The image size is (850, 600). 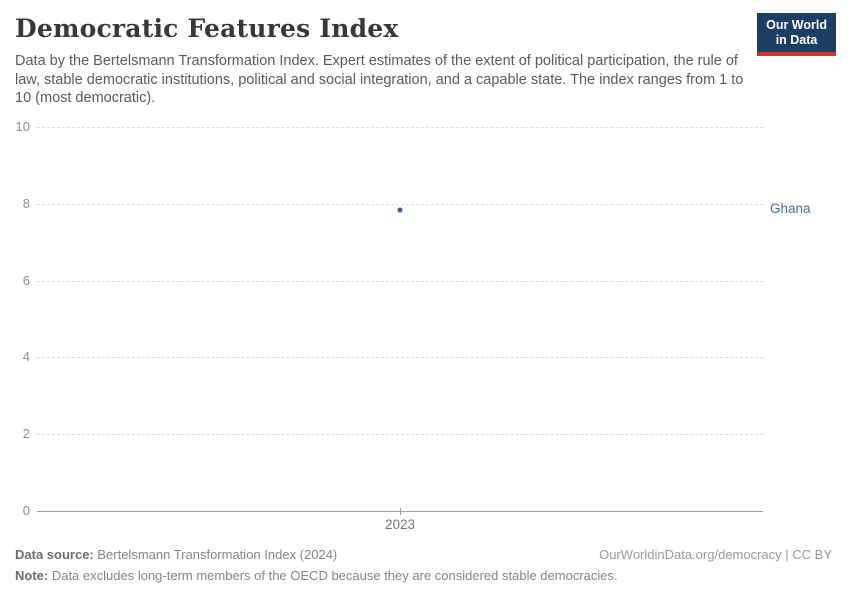 I want to click on y-axis-tick-label-6: 6, so click(x=26, y=280).